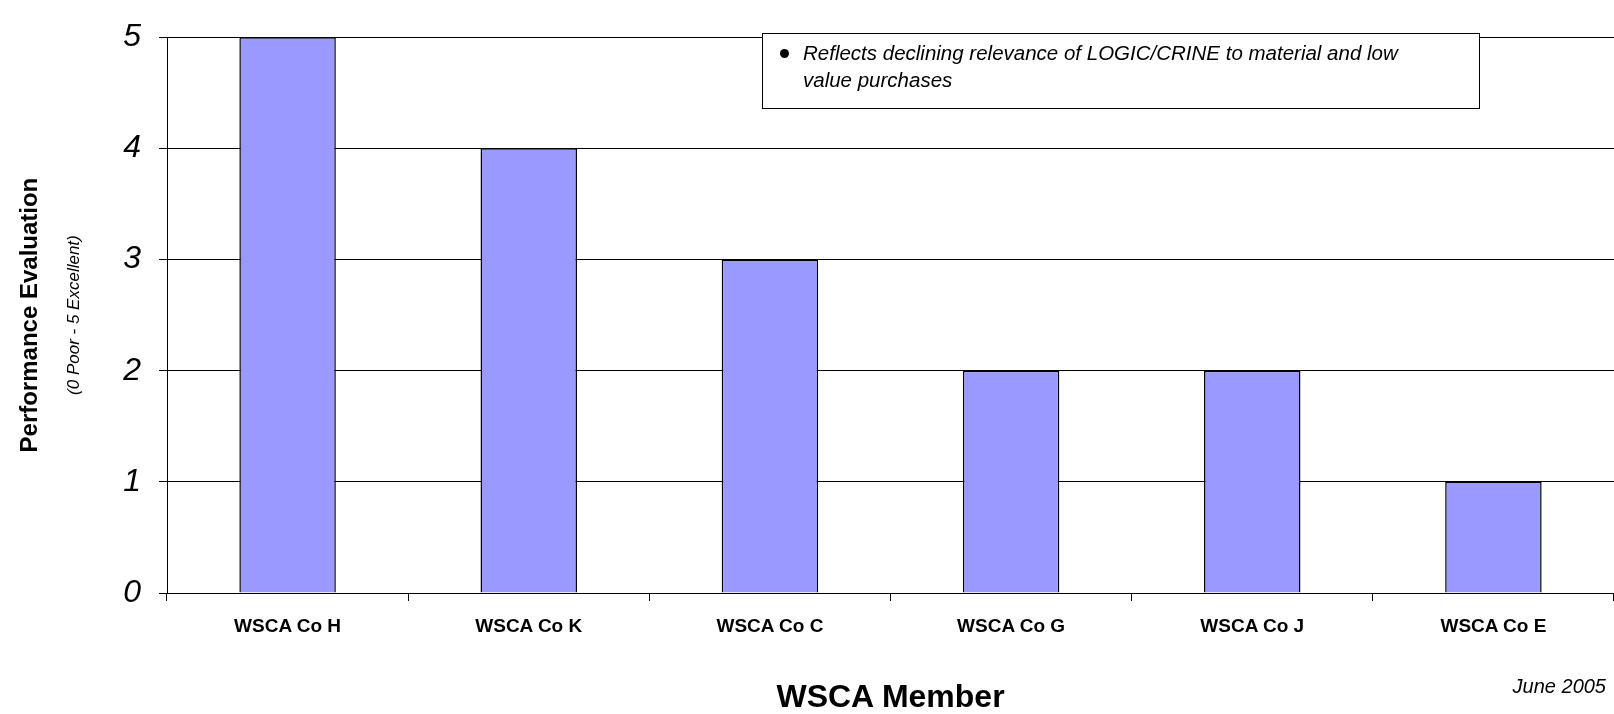  Describe the element at coordinates (48, 315) in the screenshot. I see `y-axis-title: Performance Evaluation (0 Poor - 5 Excellent)` at that location.